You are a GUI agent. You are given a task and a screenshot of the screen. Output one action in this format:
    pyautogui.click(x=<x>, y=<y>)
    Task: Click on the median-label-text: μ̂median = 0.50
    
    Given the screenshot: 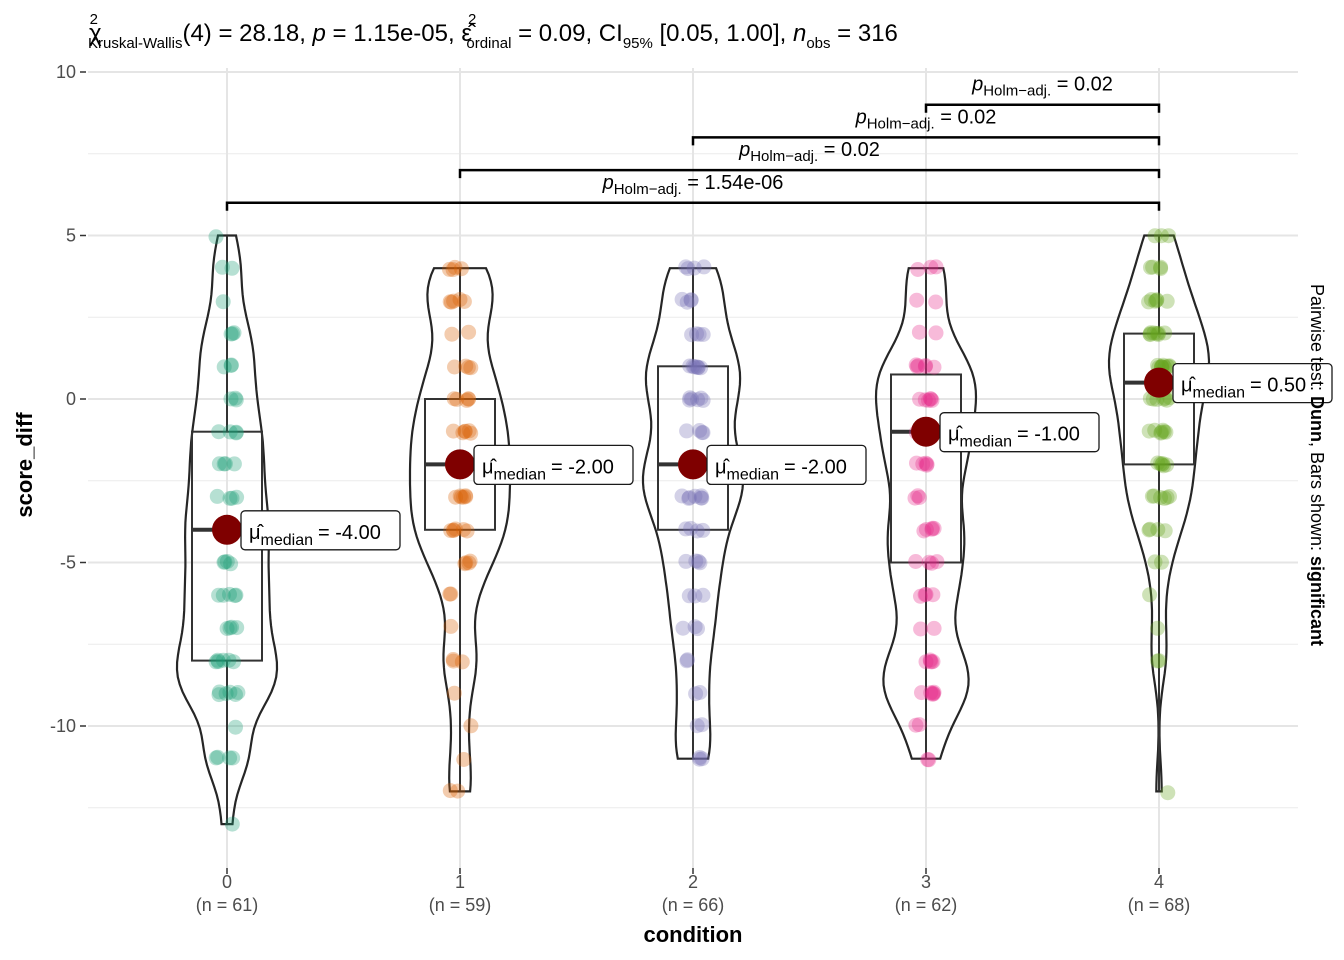 What is the action you would take?
    pyautogui.click(x=1243, y=388)
    